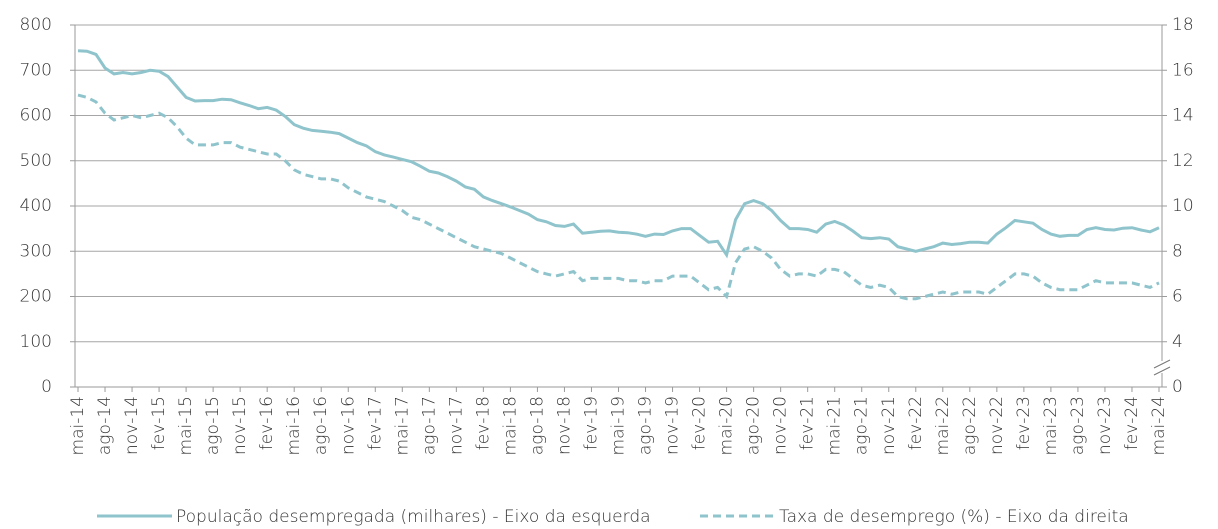  What do you see at coordinates (240, 425) in the screenshot?
I see `x-tick-label: nov-15` at bounding box center [240, 425].